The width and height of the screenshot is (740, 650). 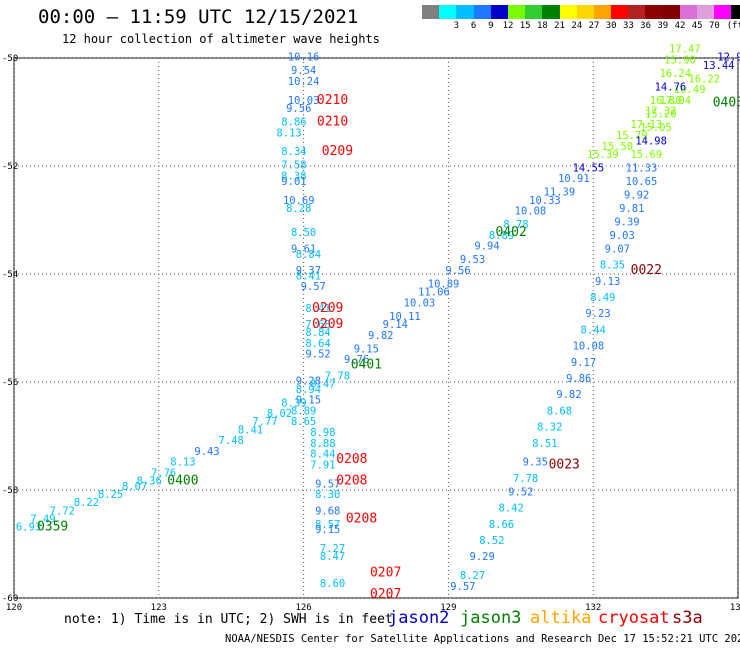 What do you see at coordinates (308, 382) in the screenshot?
I see `wave-height-label: 9.28` at bounding box center [308, 382].